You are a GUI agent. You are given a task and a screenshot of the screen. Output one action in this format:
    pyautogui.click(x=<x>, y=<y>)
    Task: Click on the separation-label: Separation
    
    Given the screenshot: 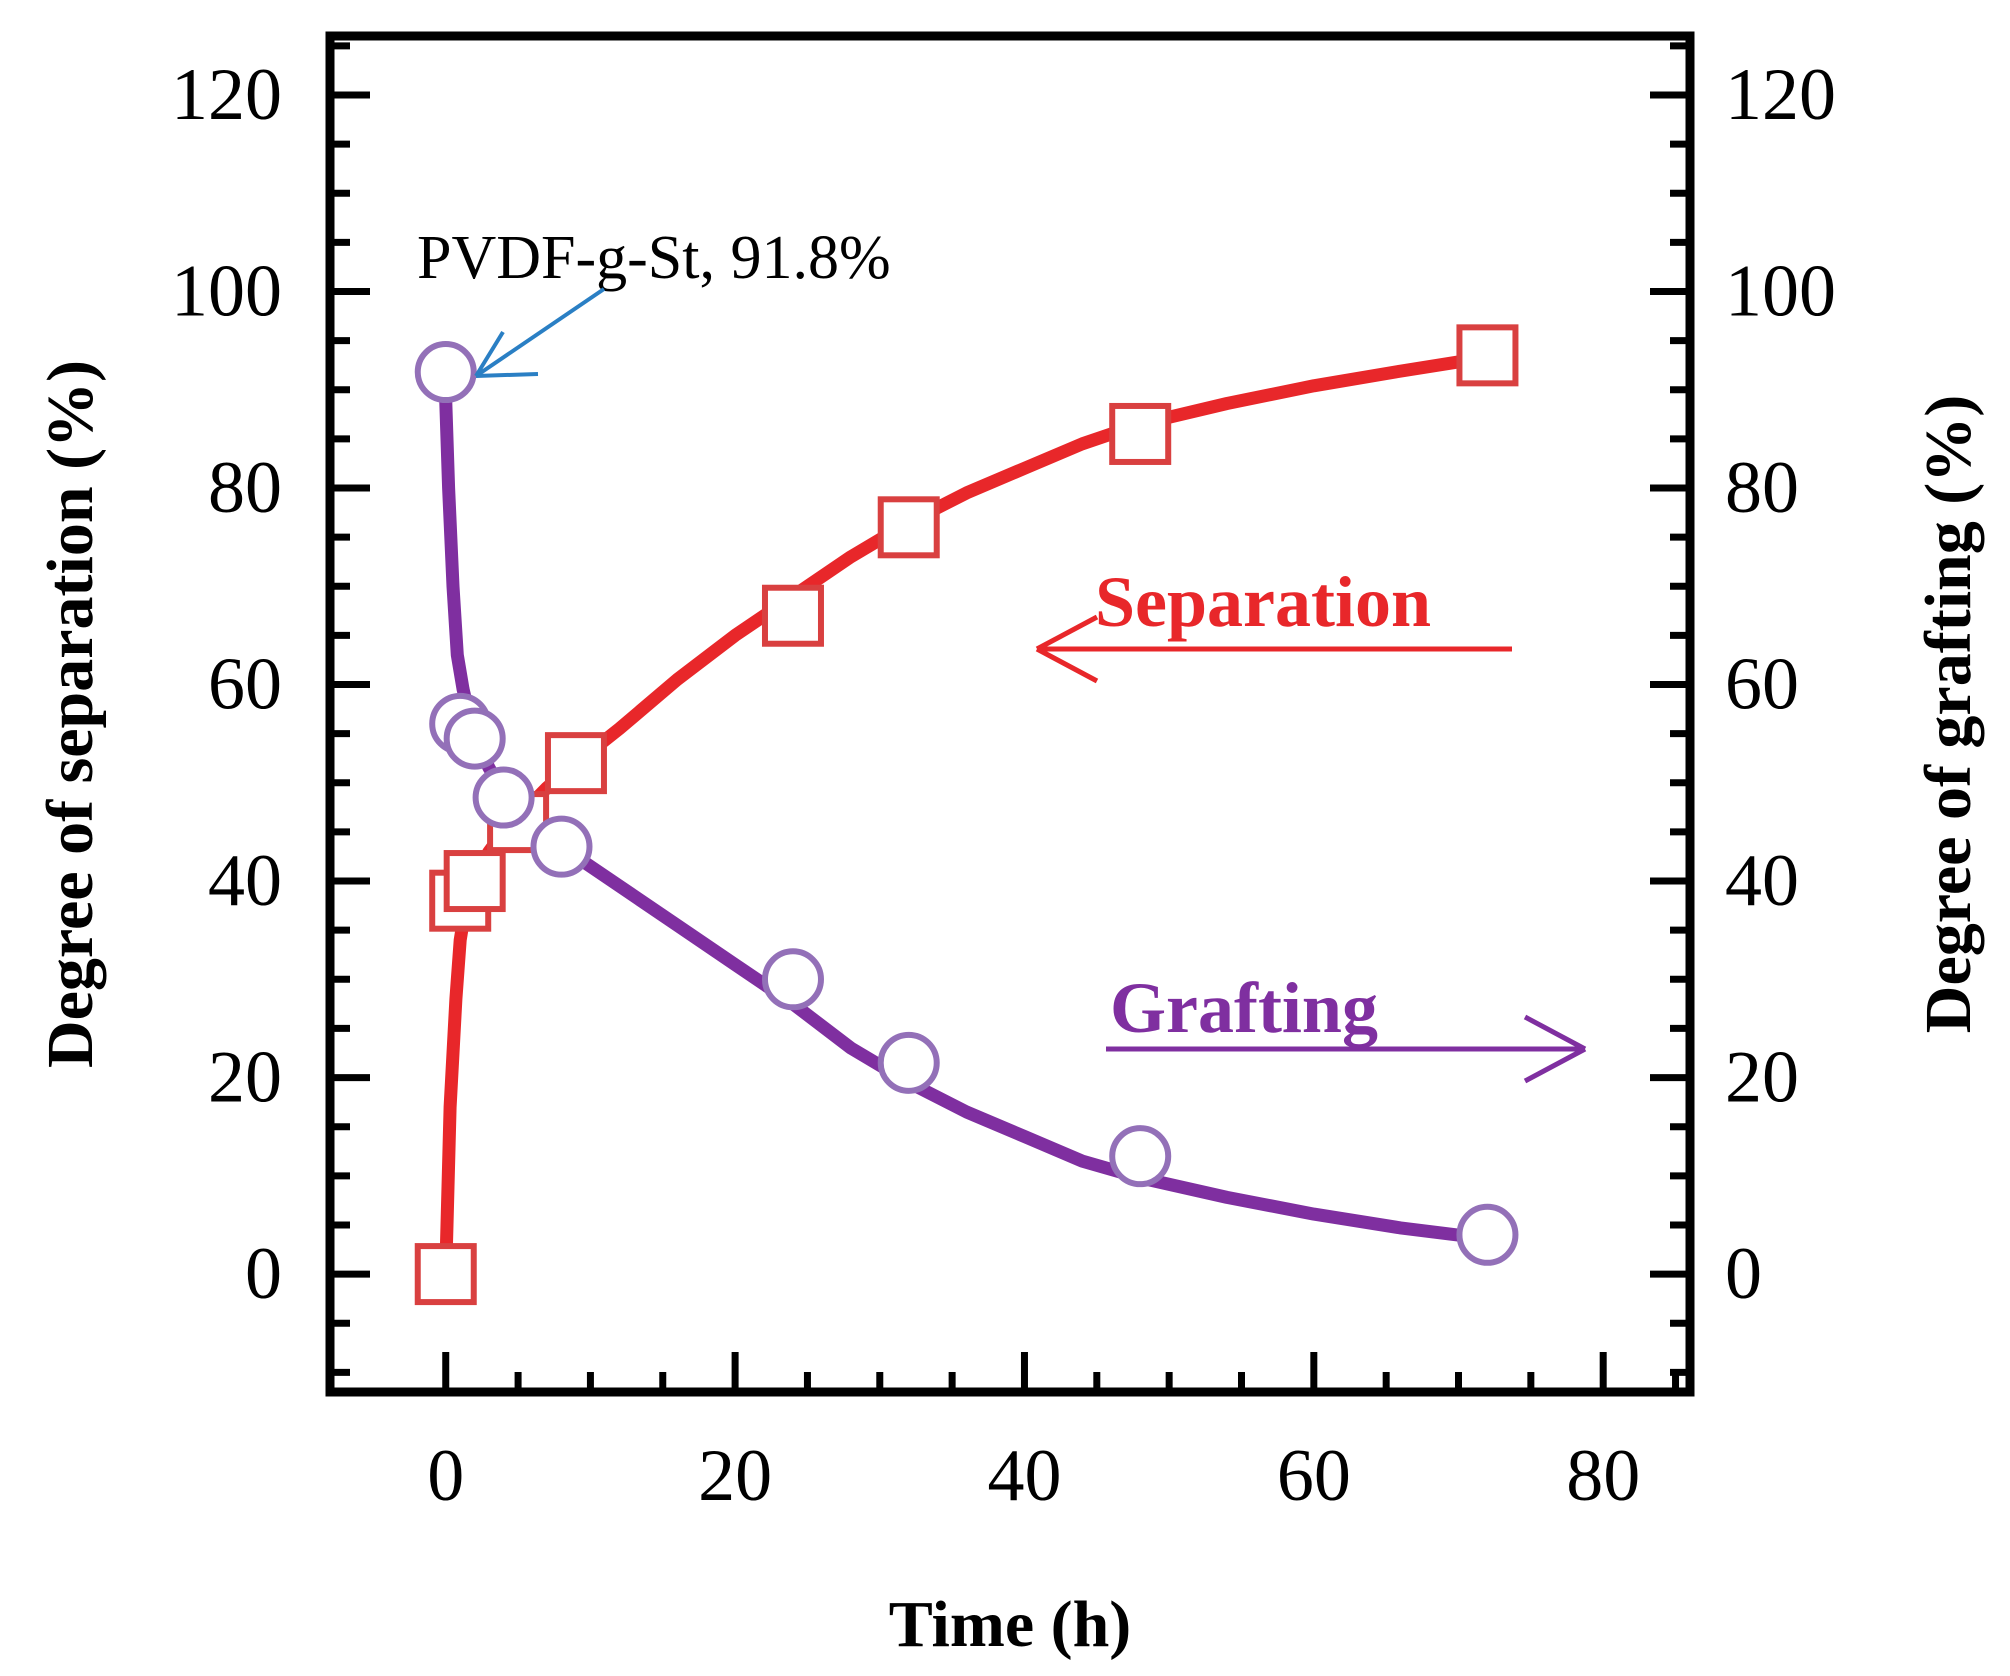 What is the action you would take?
    pyautogui.click(x=1263, y=602)
    